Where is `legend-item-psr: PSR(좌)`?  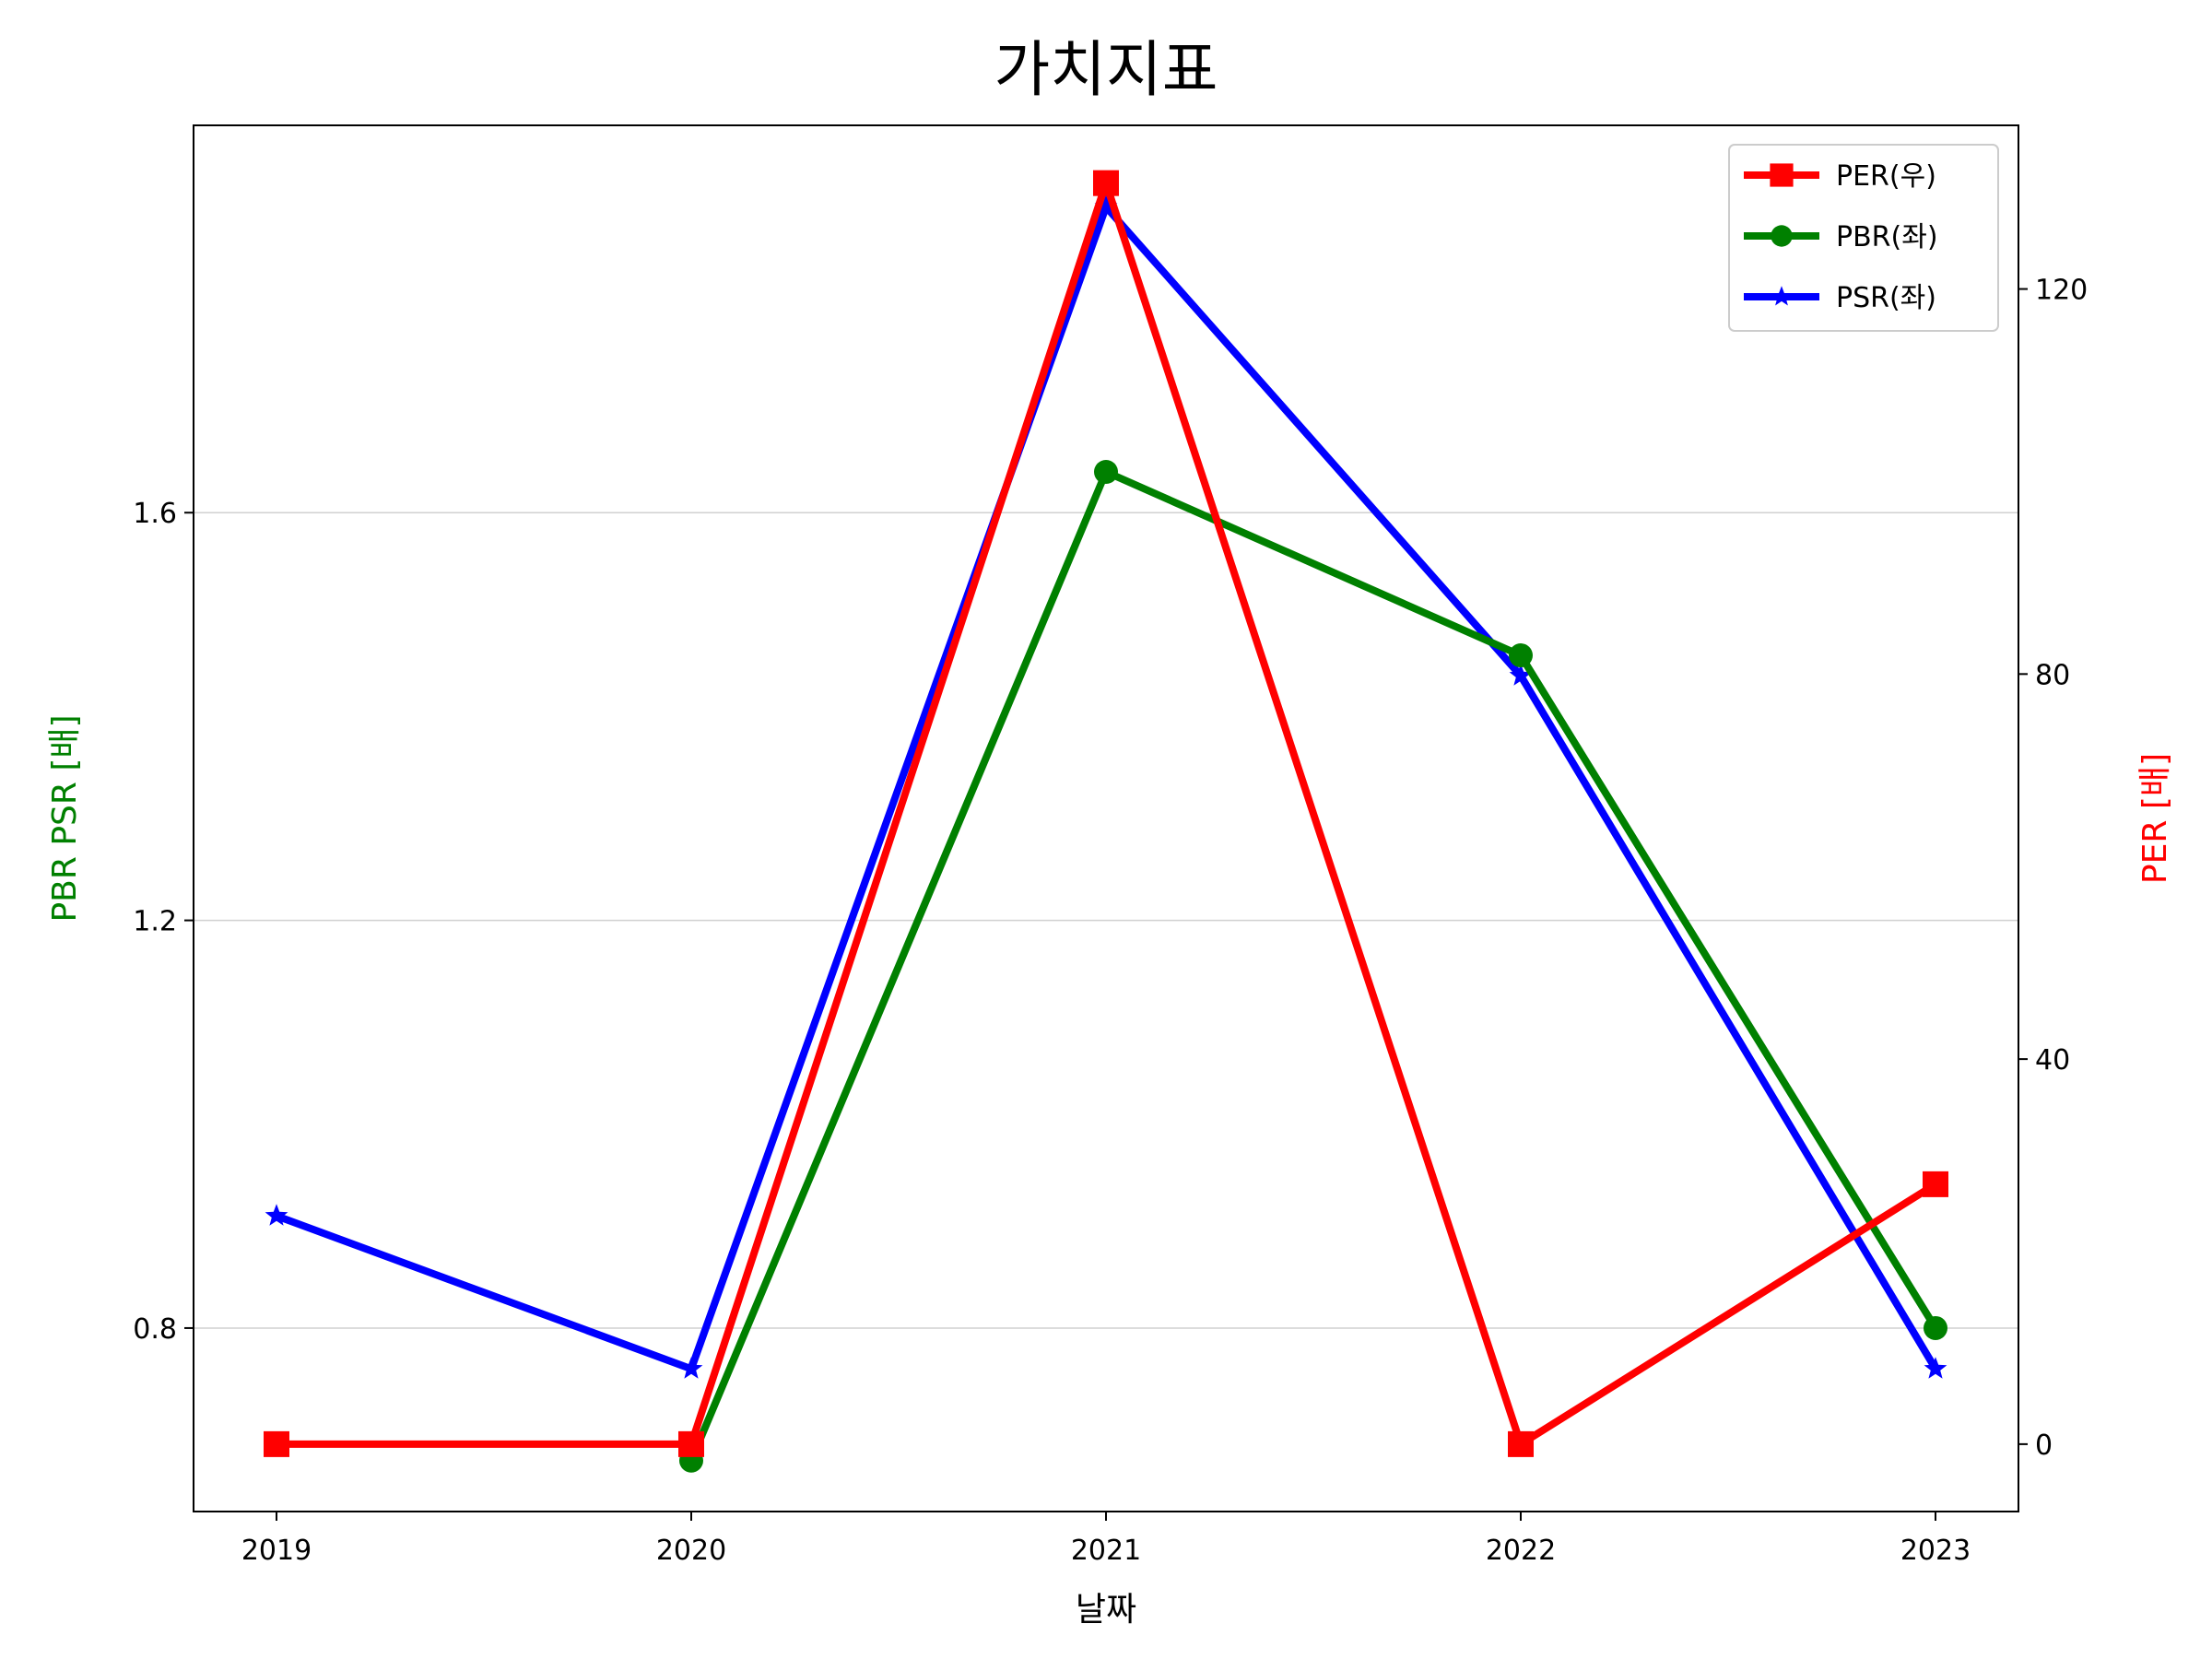
legend-item-psr: PSR(좌) is located at coordinates (1840, 298).